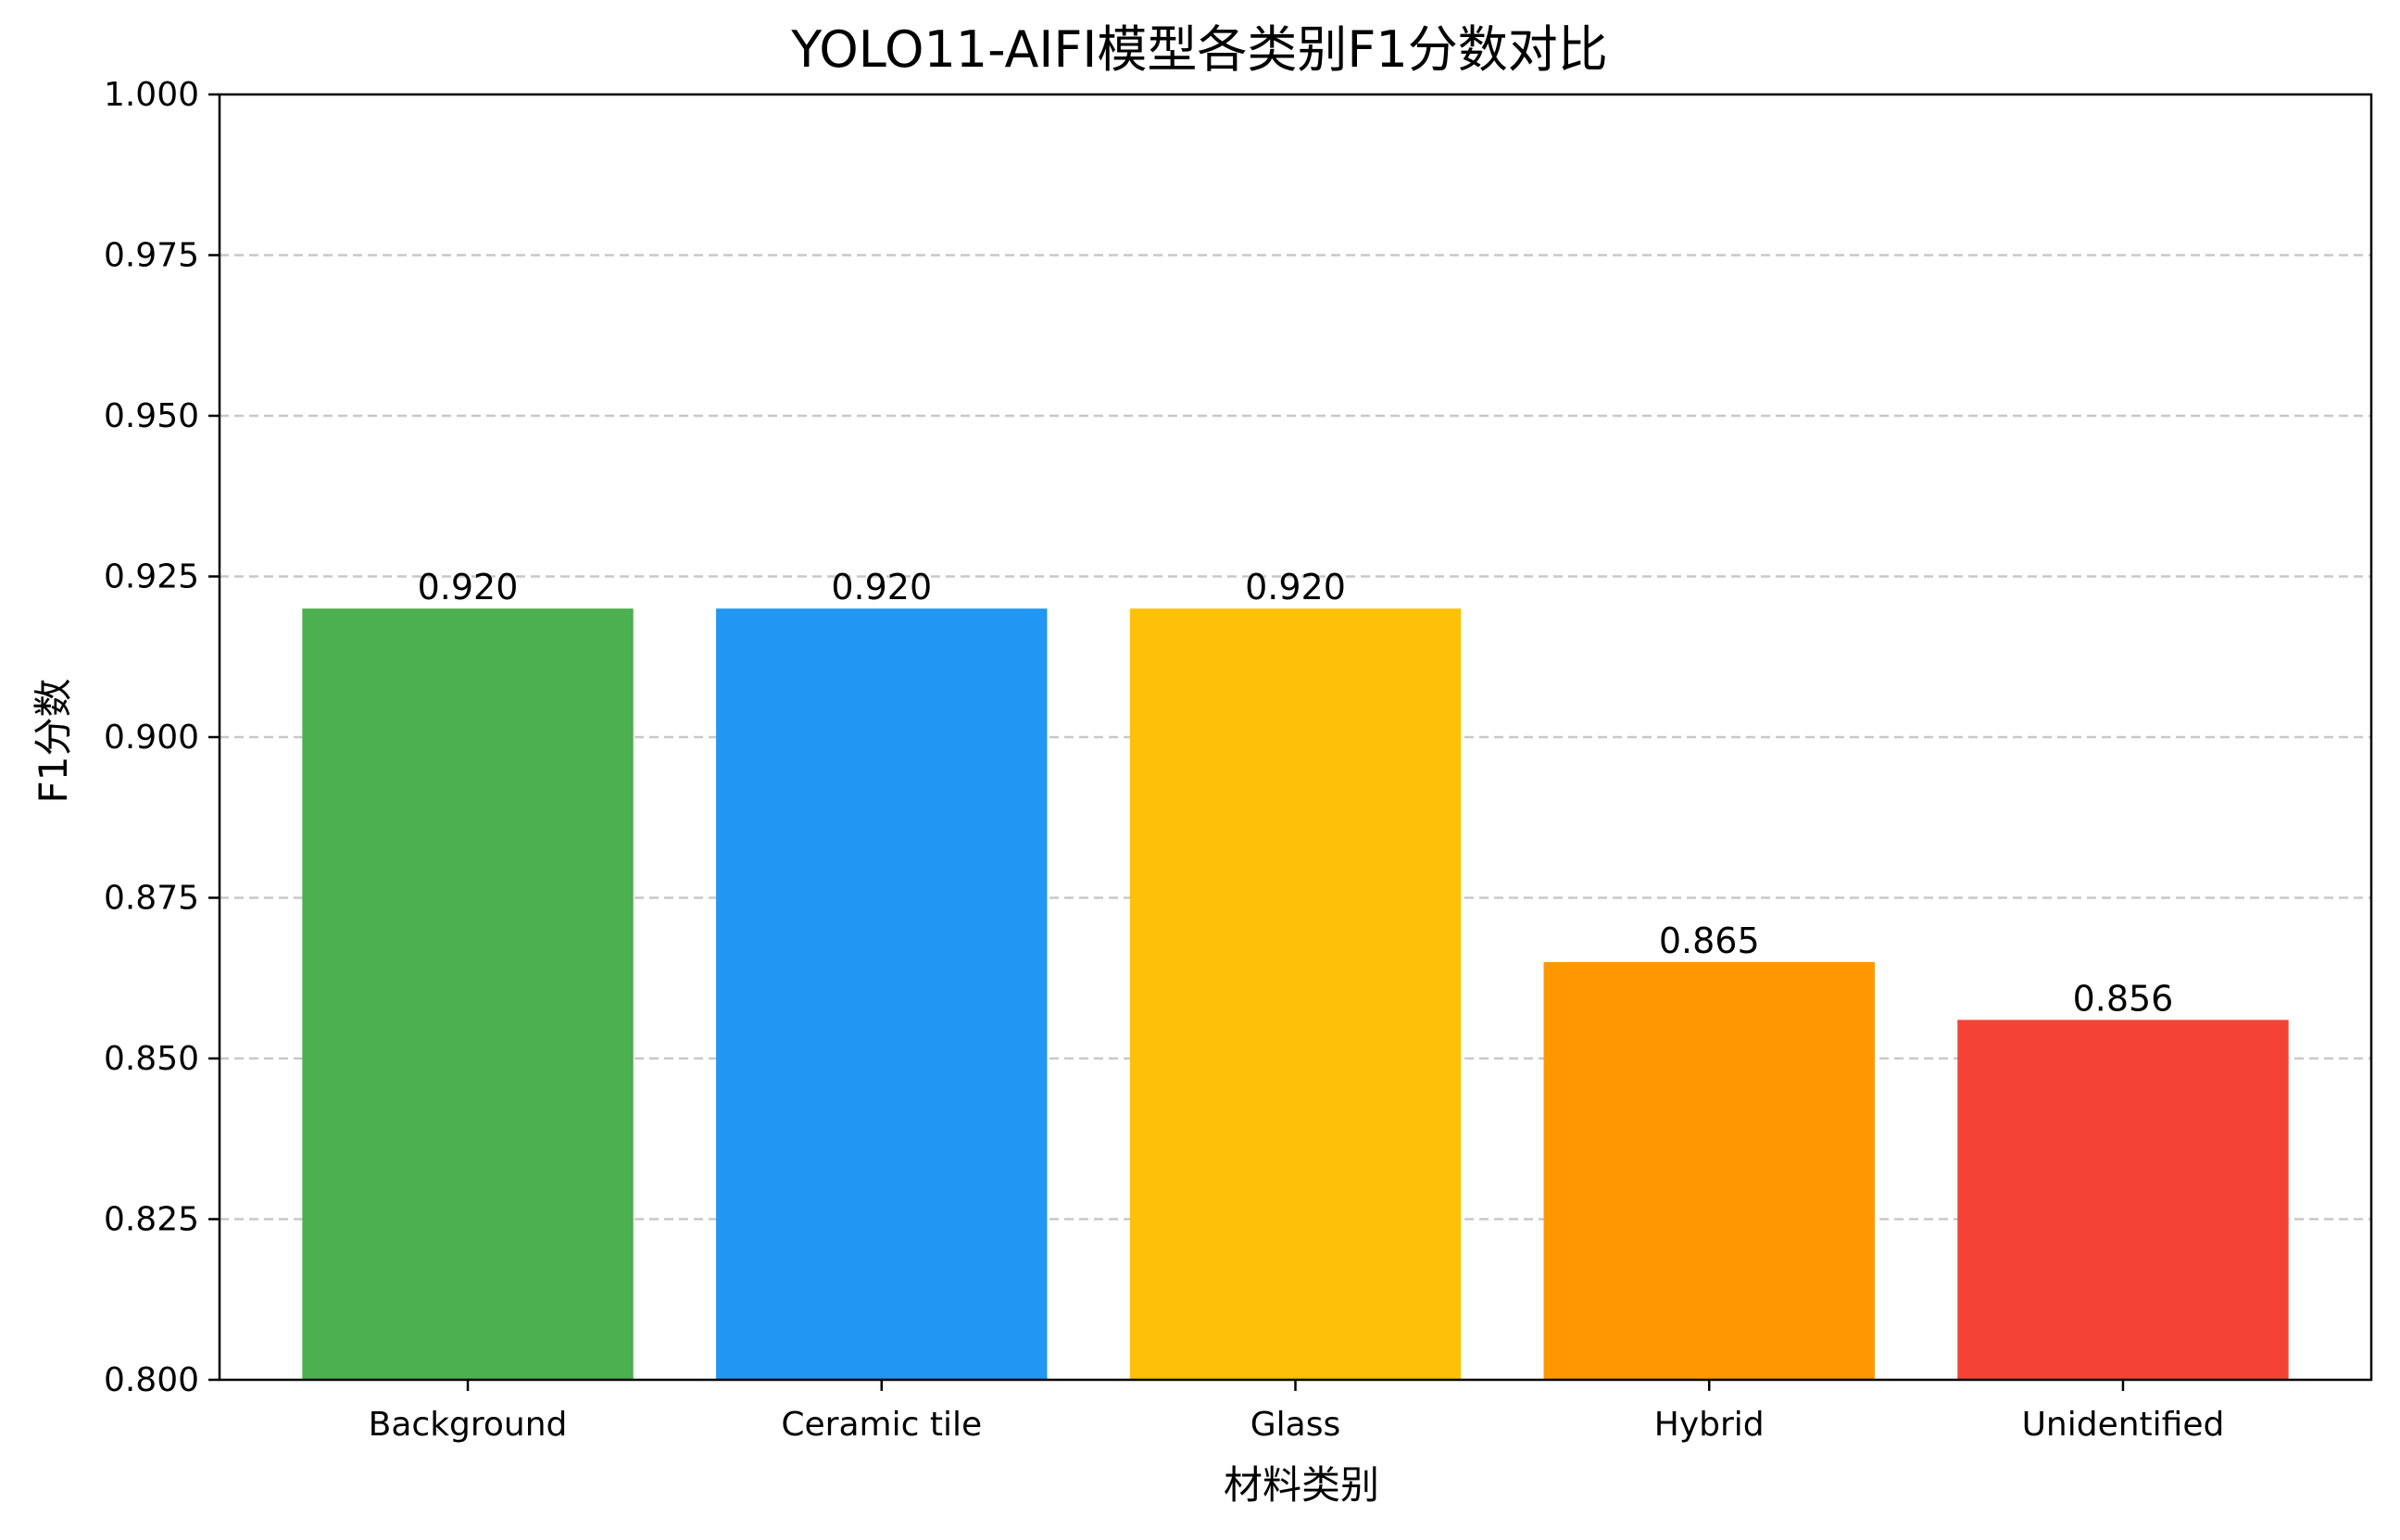 The image size is (2400, 1540). Describe the element at coordinates (151, 577) in the screenshot. I see `y-tick-label: 0.925` at that location.